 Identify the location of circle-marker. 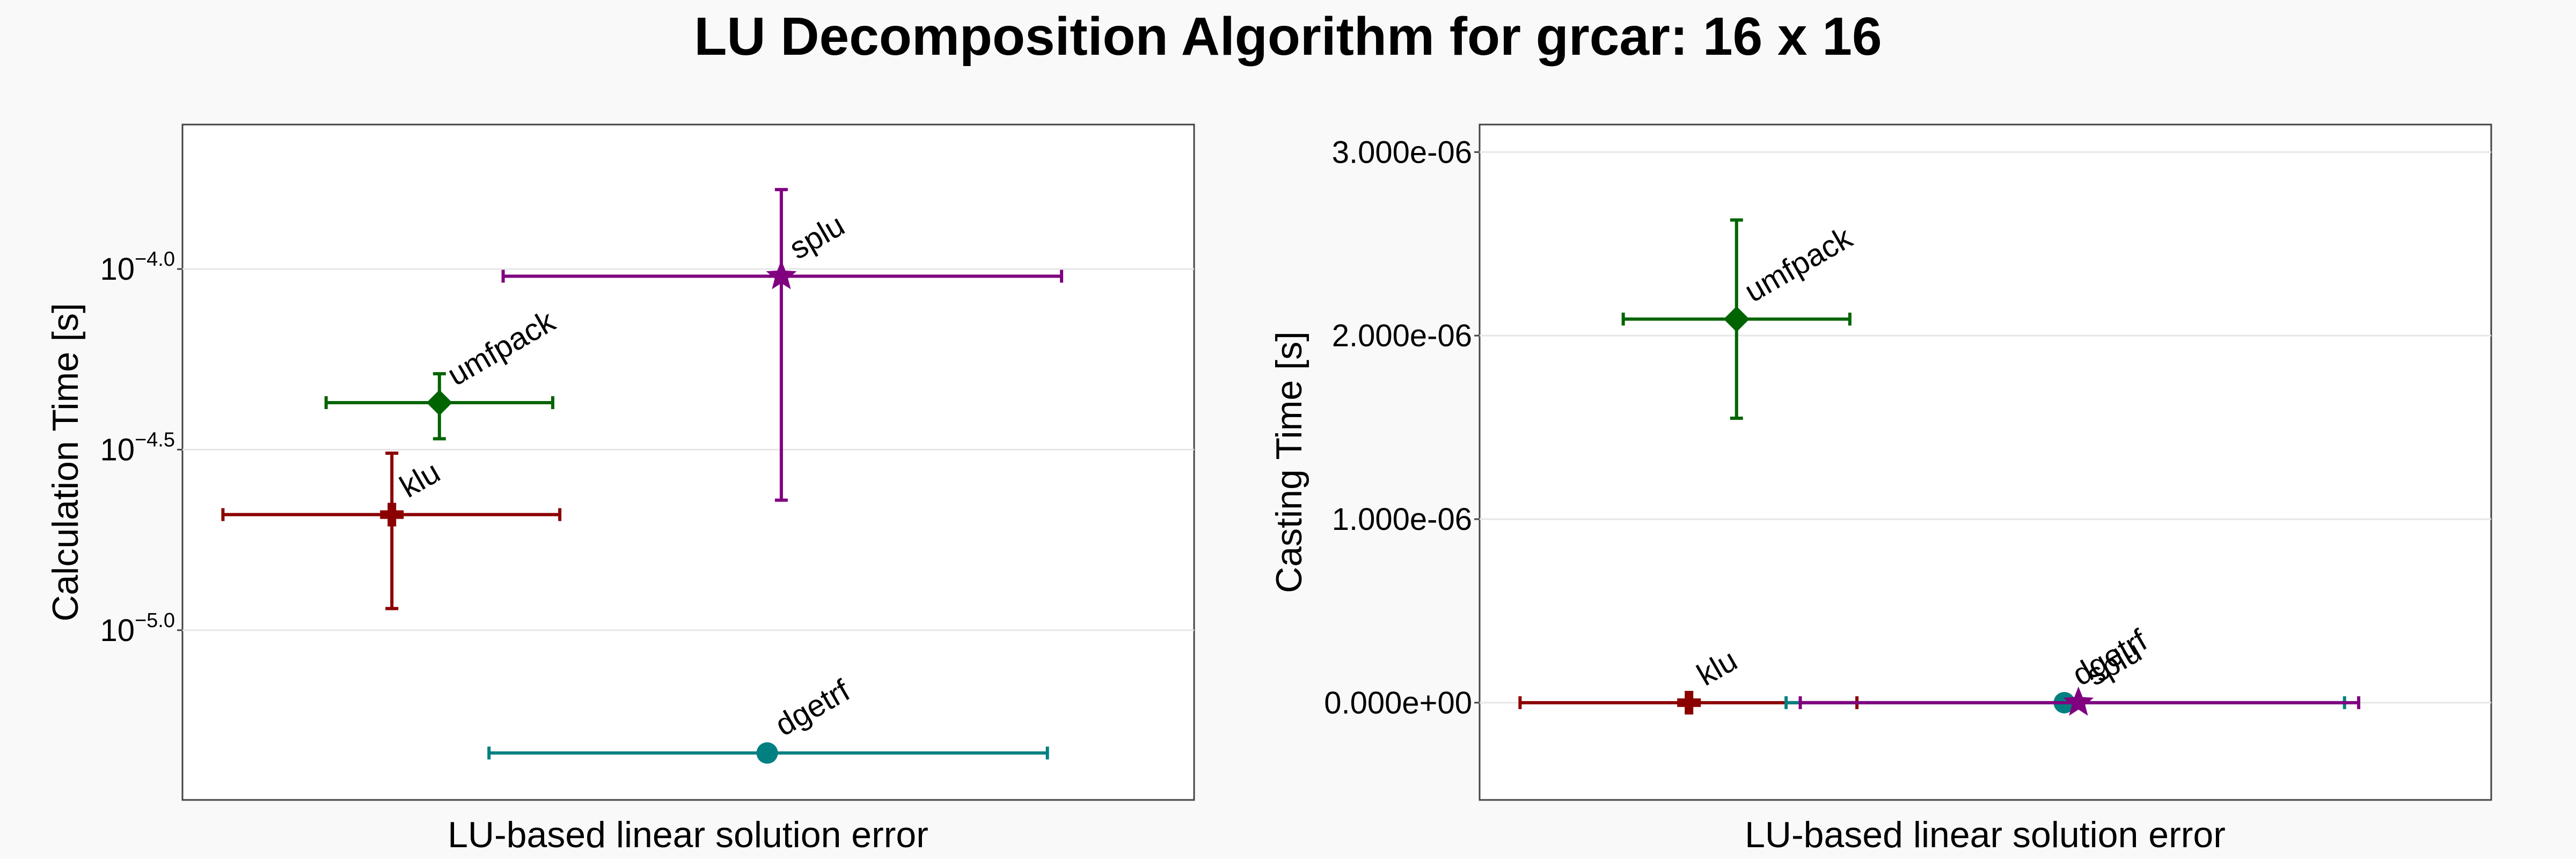
(767, 753).